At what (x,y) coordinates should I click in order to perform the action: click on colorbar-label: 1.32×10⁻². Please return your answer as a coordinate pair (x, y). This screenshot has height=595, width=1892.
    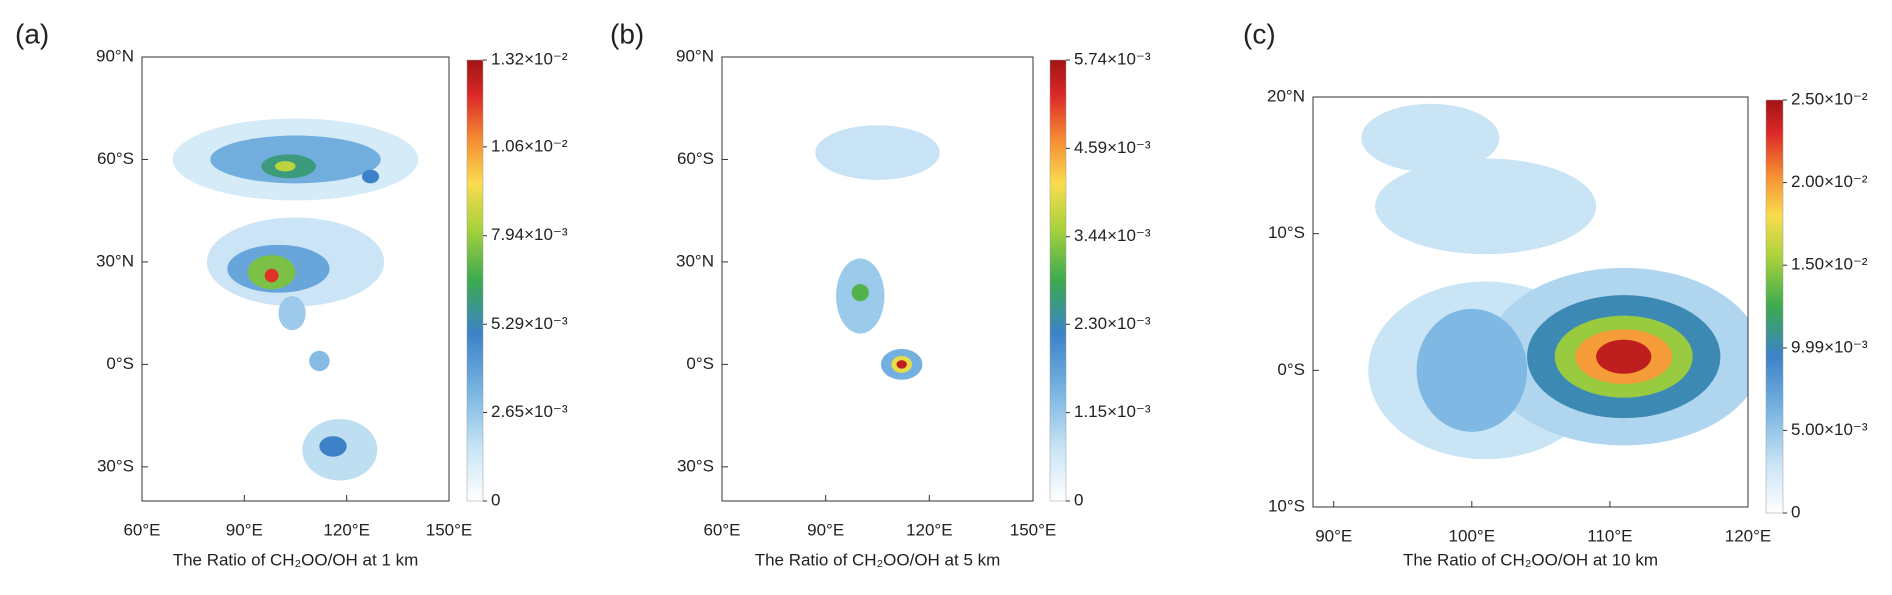
    Looking at the image, I should click on (529, 58).